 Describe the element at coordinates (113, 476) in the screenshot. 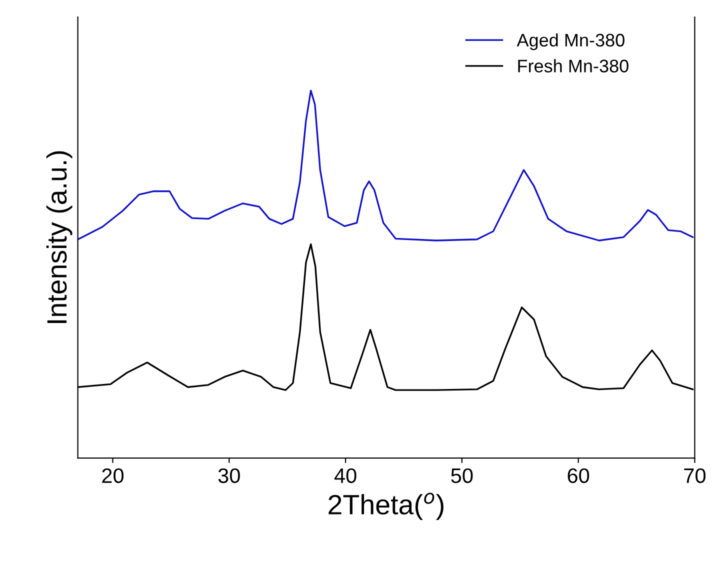

I see `x-tick-label: 20` at that location.